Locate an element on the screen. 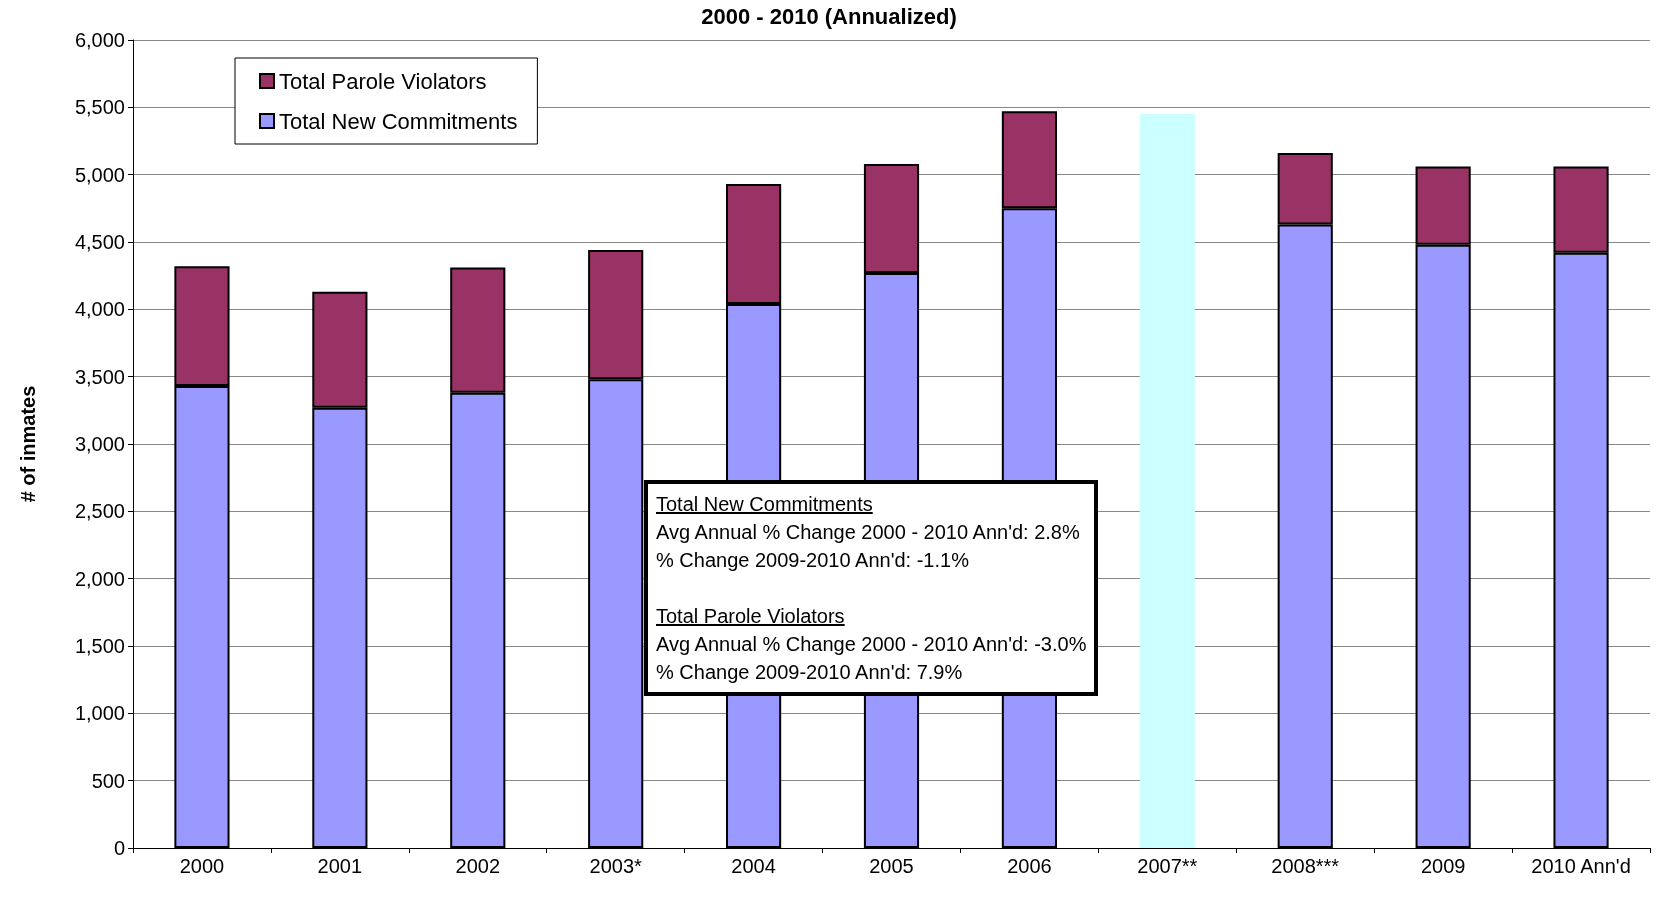 The height and width of the screenshot is (908, 1658). x-tick-label: 2009 is located at coordinates (1443, 866).